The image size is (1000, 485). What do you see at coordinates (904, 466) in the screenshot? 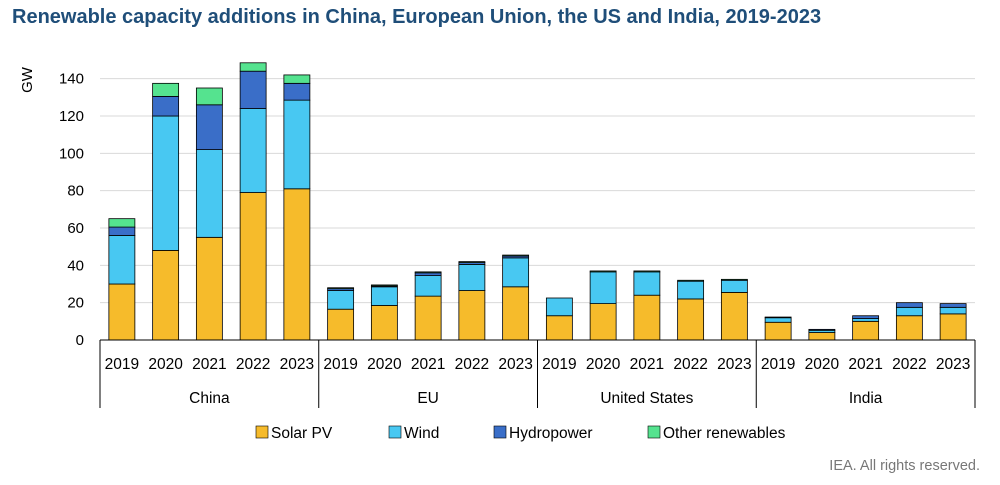
I see `credit-text: IEA. All rights reserved.` at bounding box center [904, 466].